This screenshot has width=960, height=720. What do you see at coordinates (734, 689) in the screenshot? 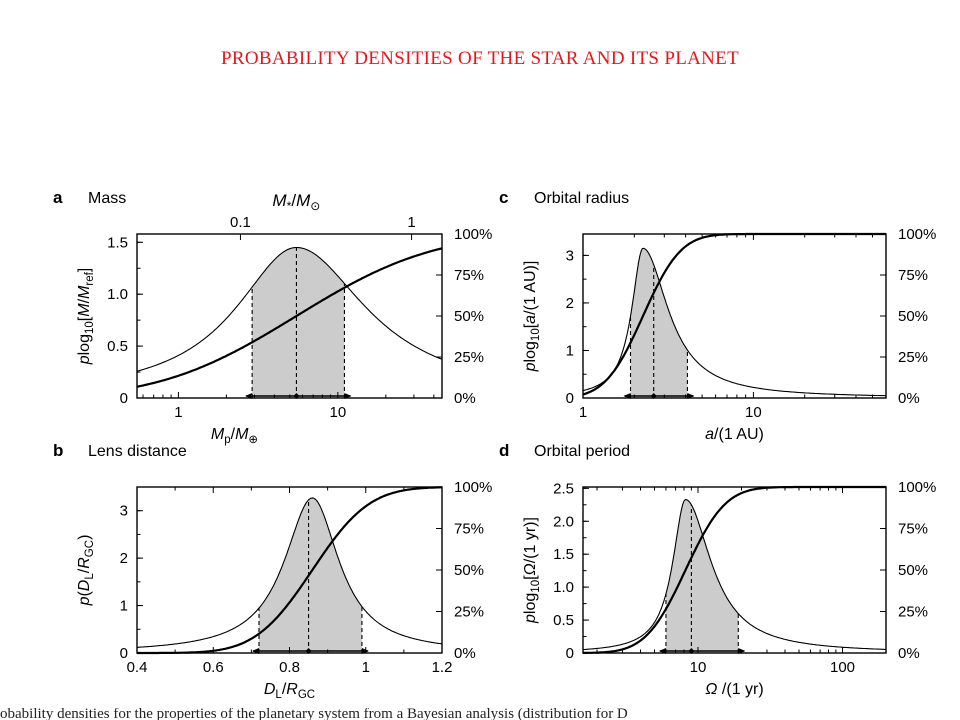
I see `x-axis-label: Ω /(1 yr)` at bounding box center [734, 689].